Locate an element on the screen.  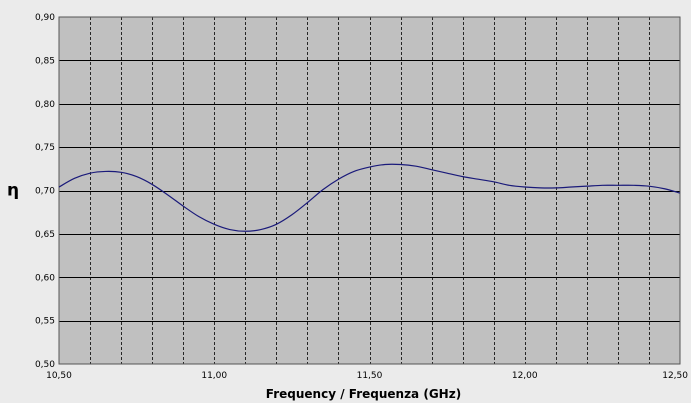
y-tick-labels: 0,50 0,55 0,60 0,65 0,70 0,75 0,80 0,85 0,90 is located at coordinates (45, 191).